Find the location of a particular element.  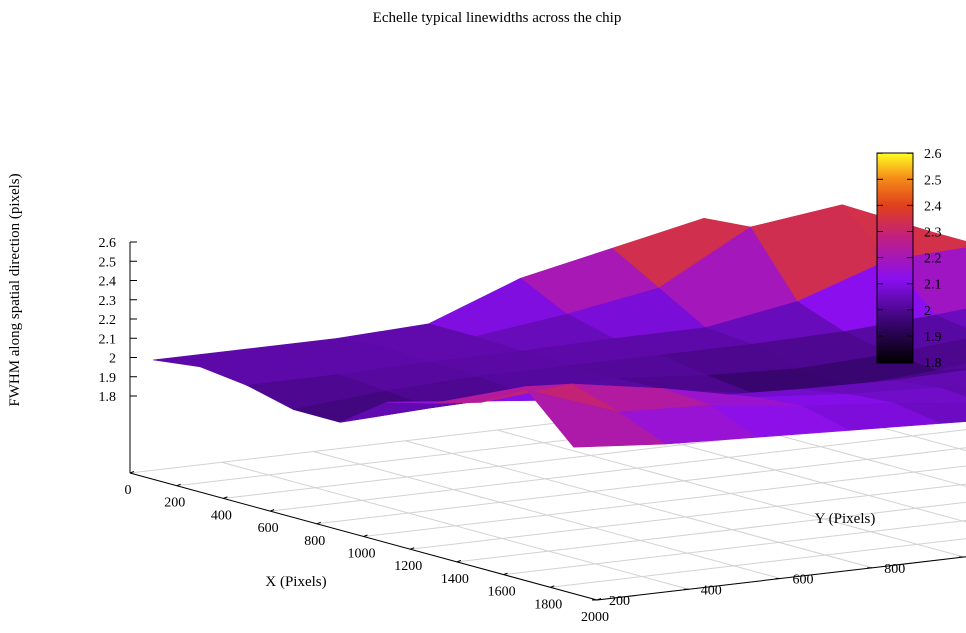

x-tick-label: 2000 is located at coordinates (595, 617).